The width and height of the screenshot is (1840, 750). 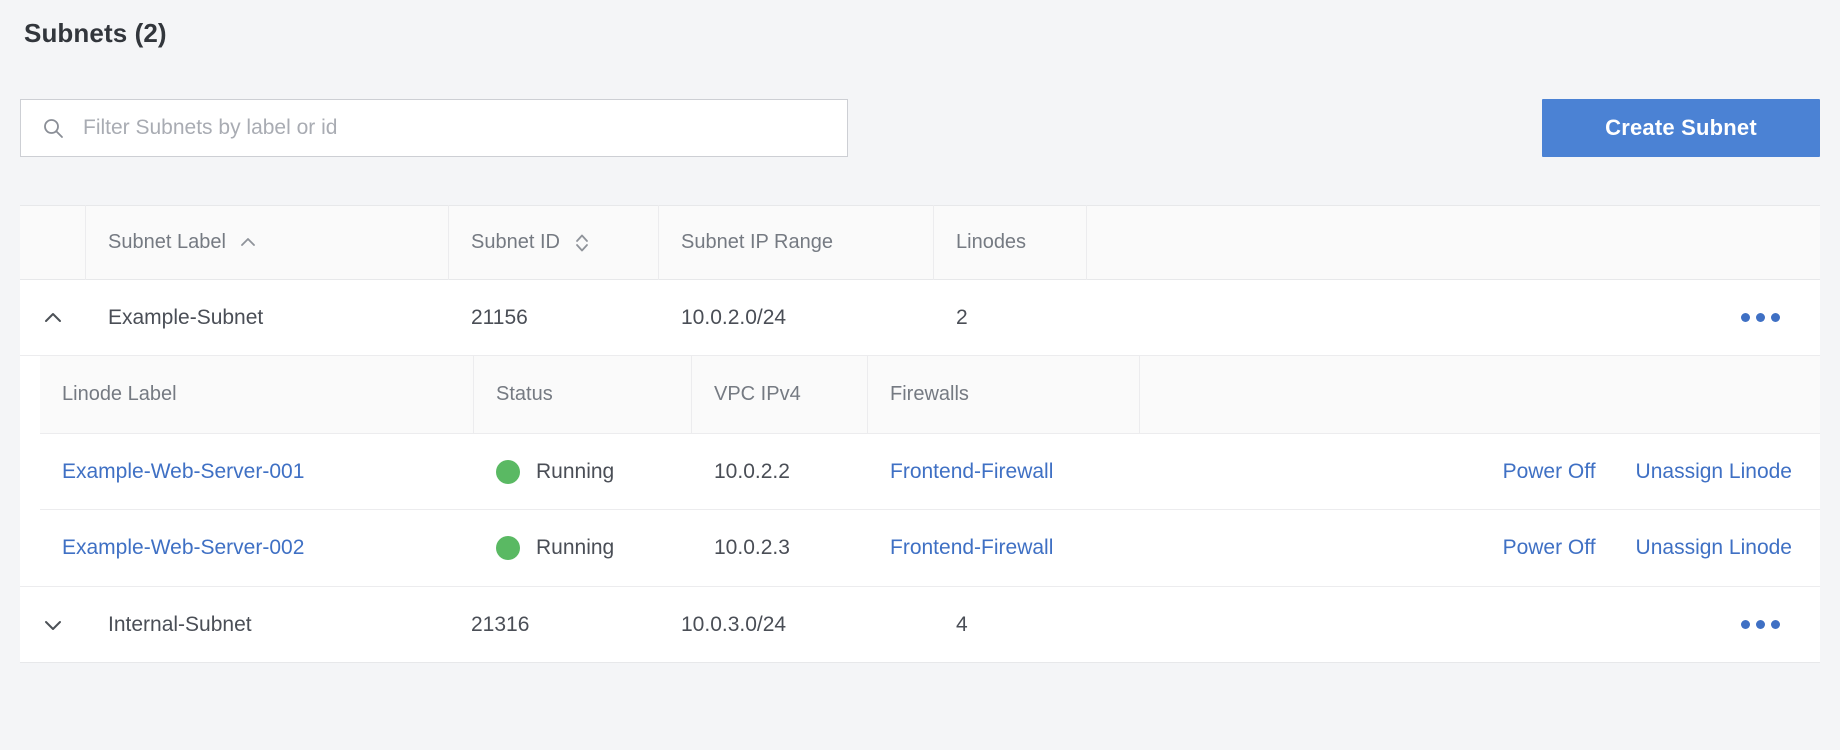 What do you see at coordinates (583, 394) in the screenshot?
I see `nth-status: Status` at bounding box center [583, 394].